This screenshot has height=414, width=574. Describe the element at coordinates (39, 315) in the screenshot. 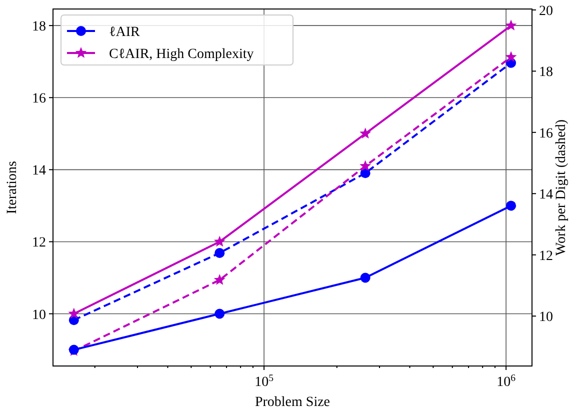

I see `y-tick-label: 10` at that location.